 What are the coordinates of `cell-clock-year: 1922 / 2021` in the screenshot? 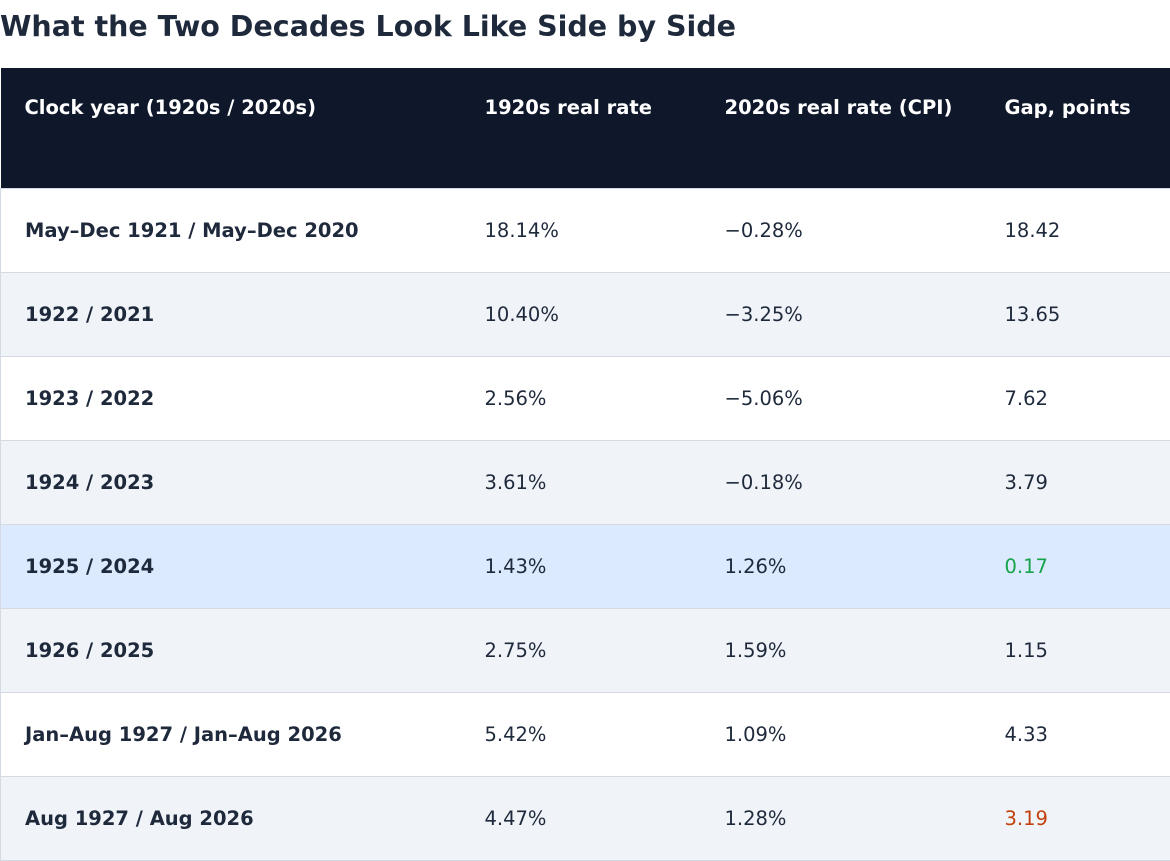 It's located at (231, 314).